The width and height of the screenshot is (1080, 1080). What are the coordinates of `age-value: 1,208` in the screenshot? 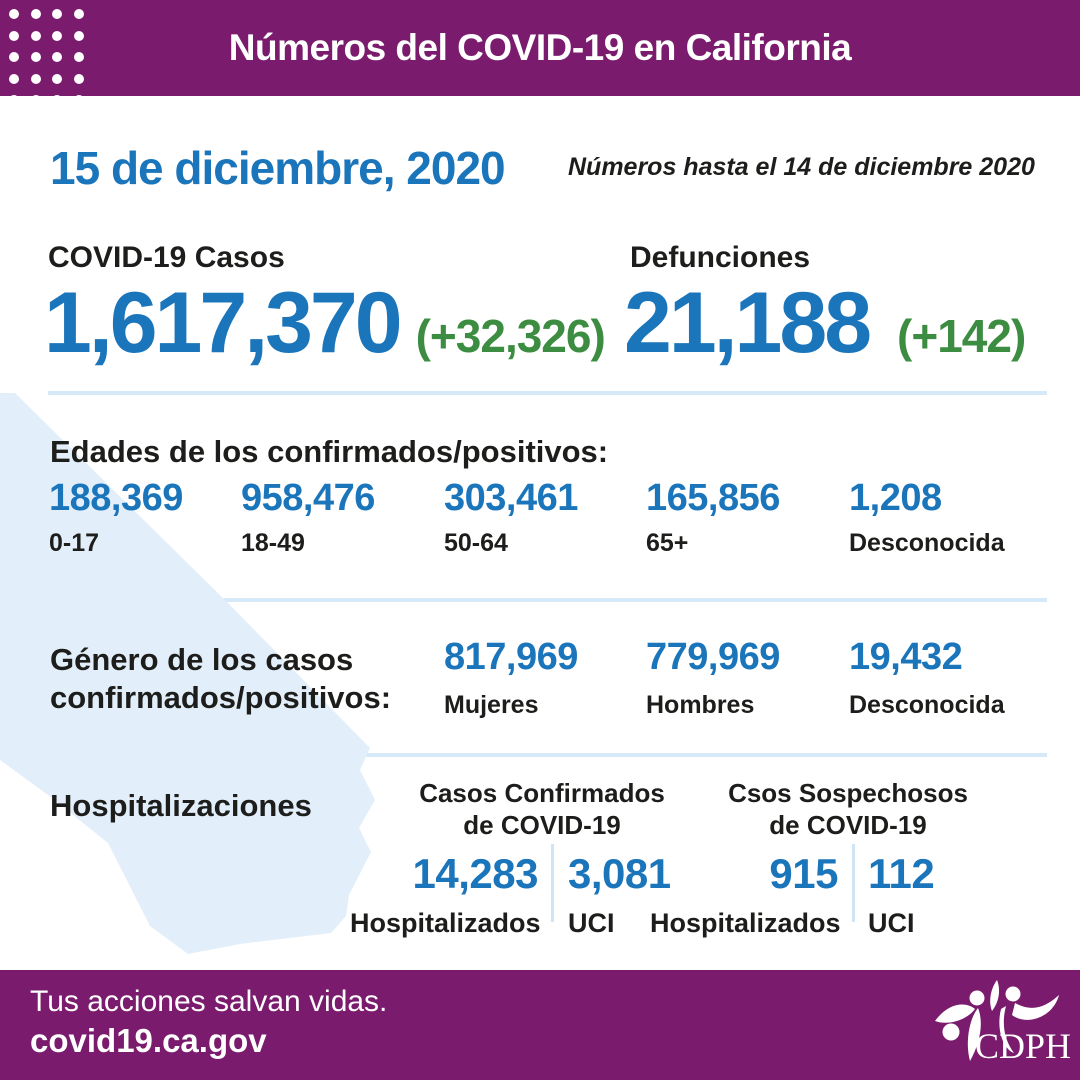 It's located at (895, 498).